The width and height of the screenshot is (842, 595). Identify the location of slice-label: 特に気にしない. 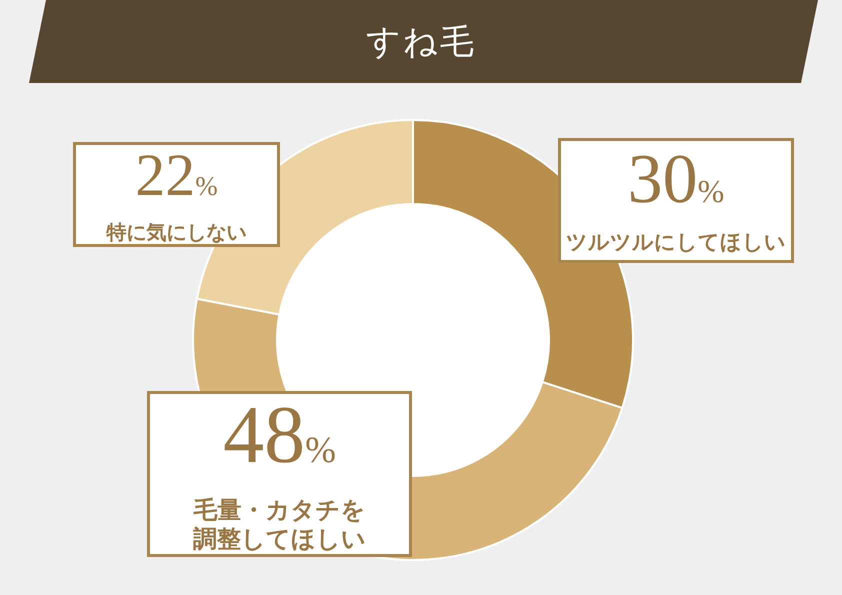
(176, 232).